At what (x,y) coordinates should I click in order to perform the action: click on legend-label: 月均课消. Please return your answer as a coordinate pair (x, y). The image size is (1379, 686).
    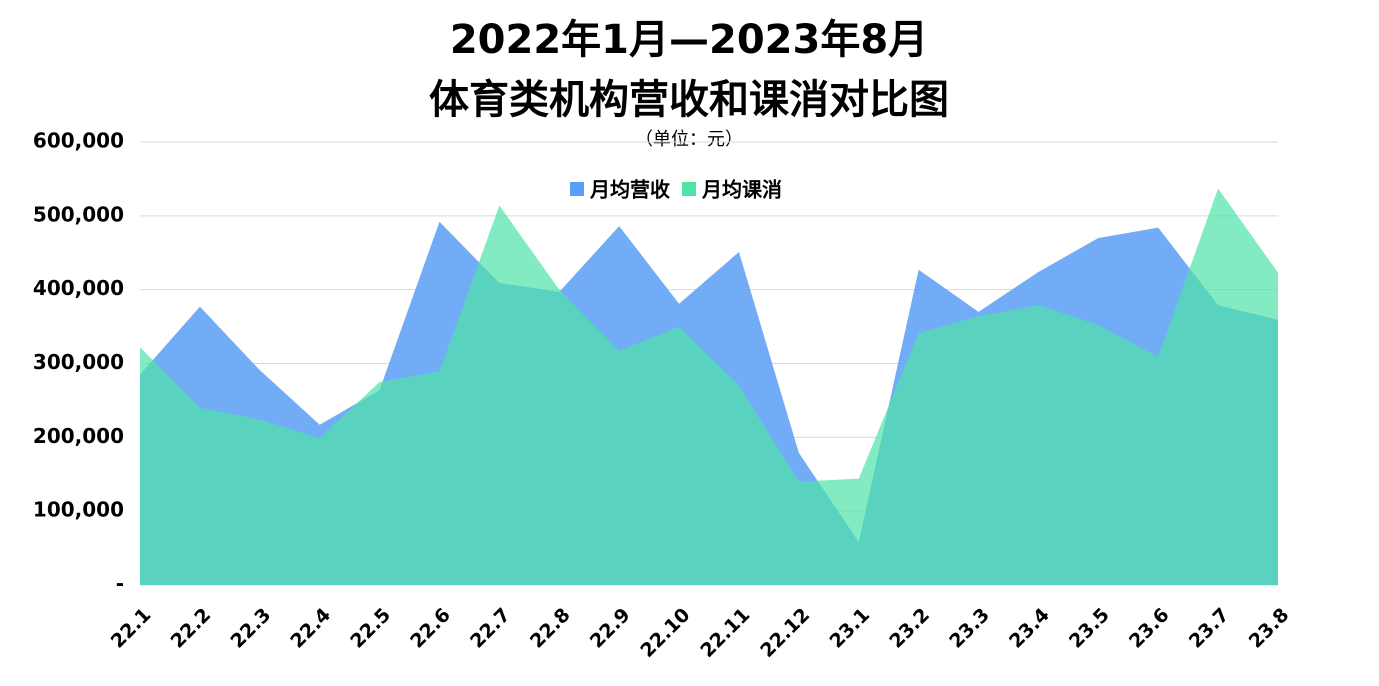
    Looking at the image, I should click on (741, 190).